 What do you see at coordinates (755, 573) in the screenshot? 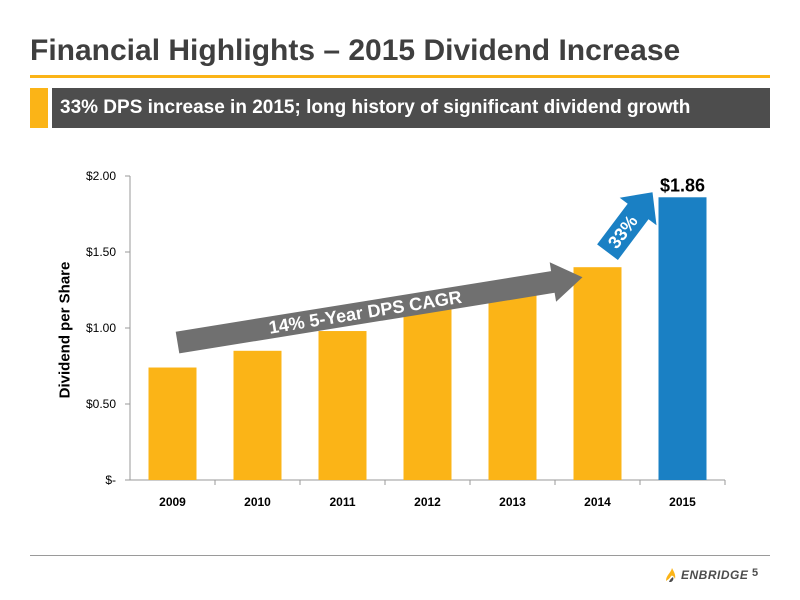
I see `page-number: 5` at bounding box center [755, 573].